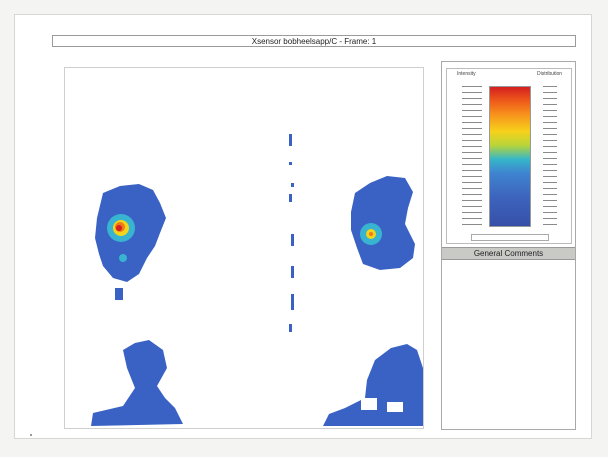 The width and height of the screenshot is (608, 457). Describe the element at coordinates (508, 344) in the screenshot. I see `comments-body` at that location.